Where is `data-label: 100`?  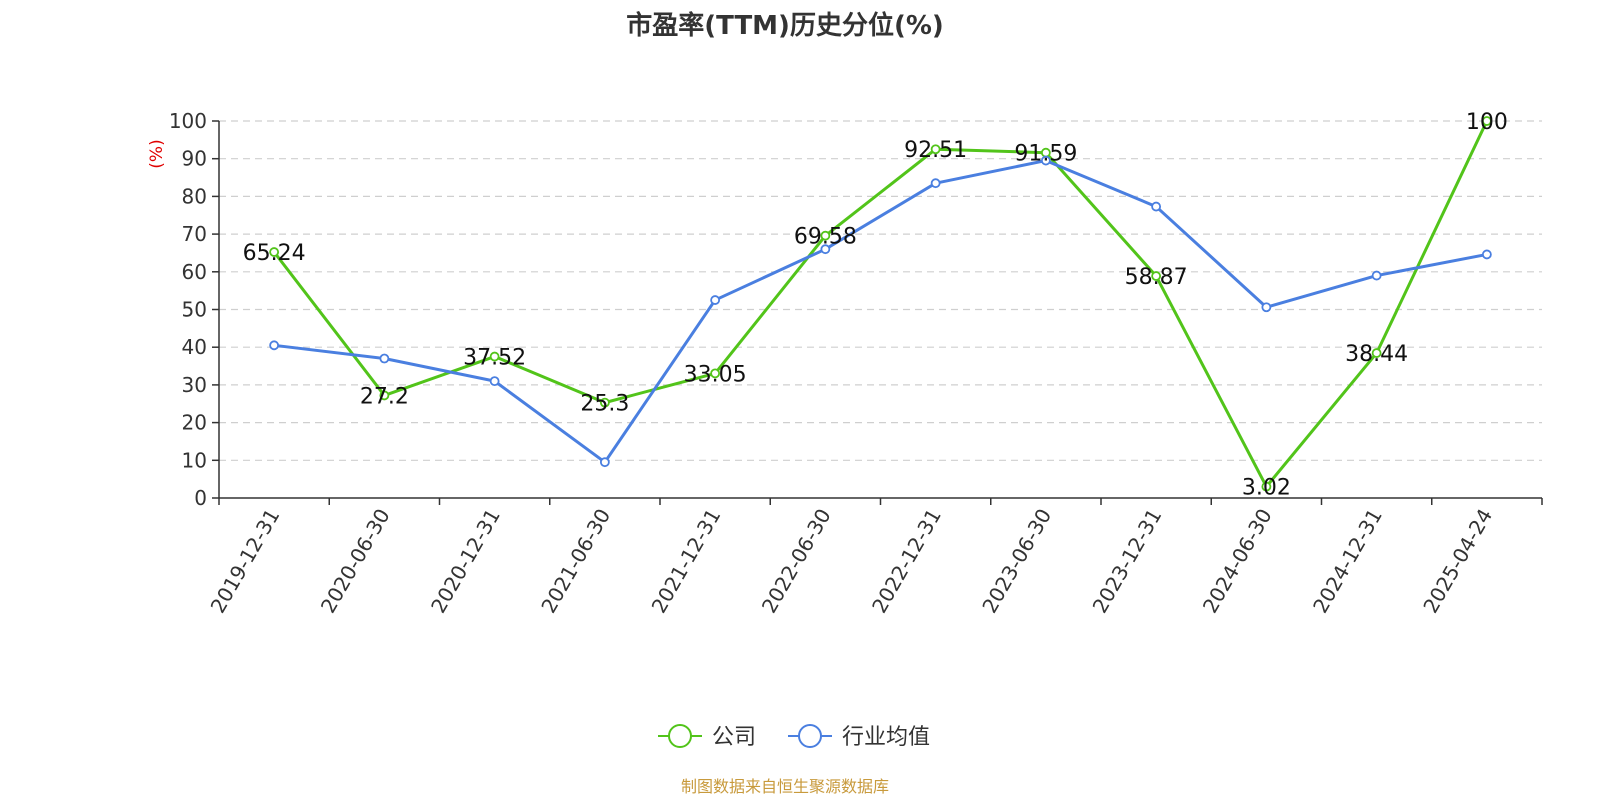
data-label: 100 is located at coordinates (1487, 122).